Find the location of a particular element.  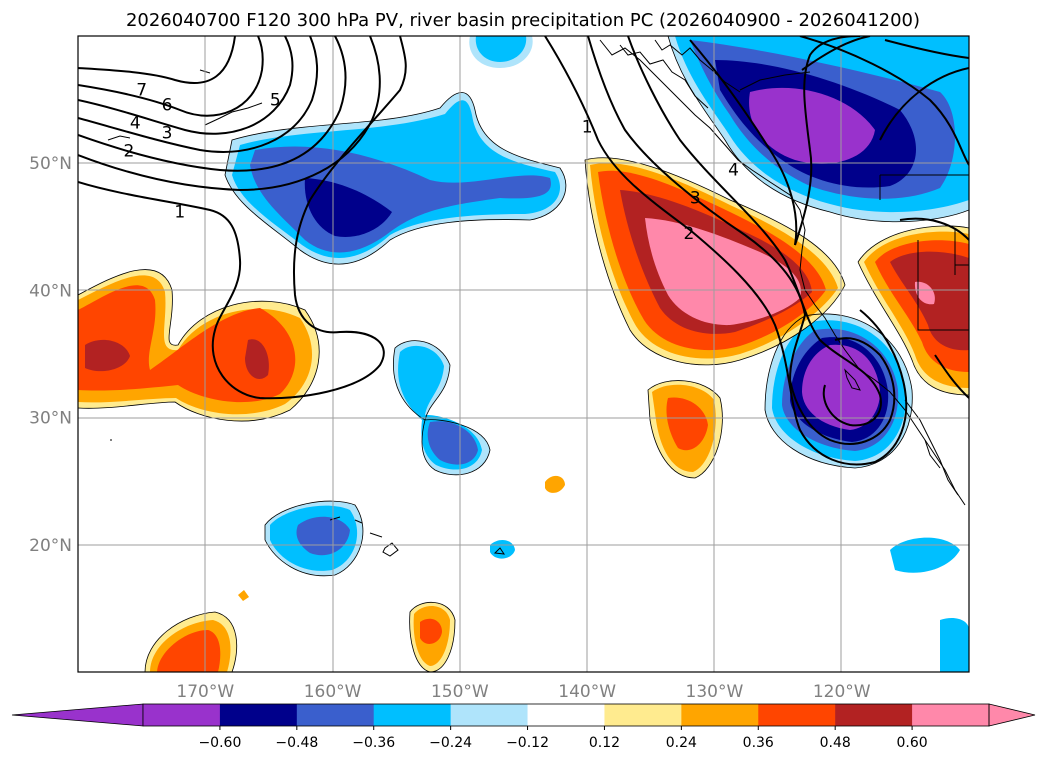

anomaly-region-central-pacific-negative is located at coordinates (395, 178).